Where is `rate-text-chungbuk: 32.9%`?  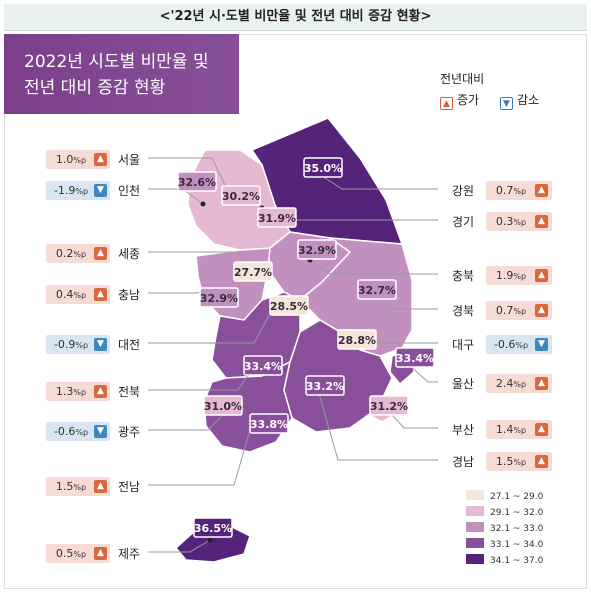 rate-text-chungbuk: 32.9% is located at coordinates (317, 250).